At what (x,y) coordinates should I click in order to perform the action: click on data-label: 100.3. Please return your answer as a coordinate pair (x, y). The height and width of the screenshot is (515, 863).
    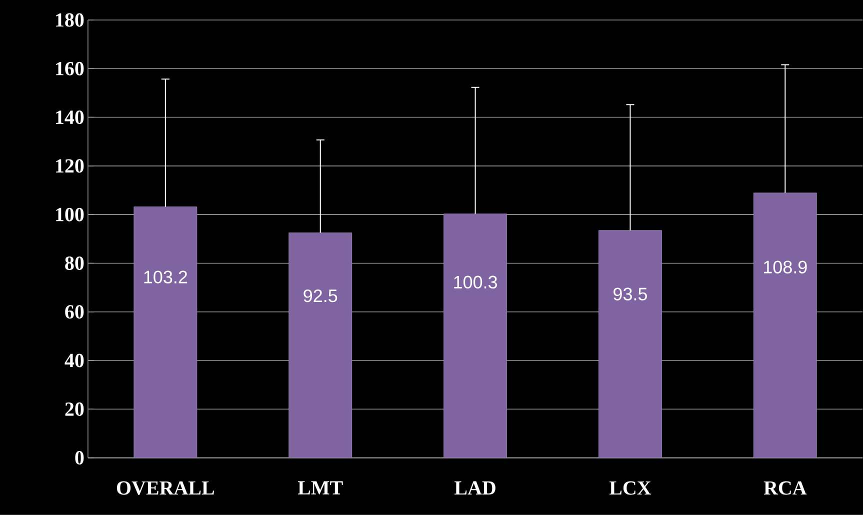
    Looking at the image, I should click on (475, 282).